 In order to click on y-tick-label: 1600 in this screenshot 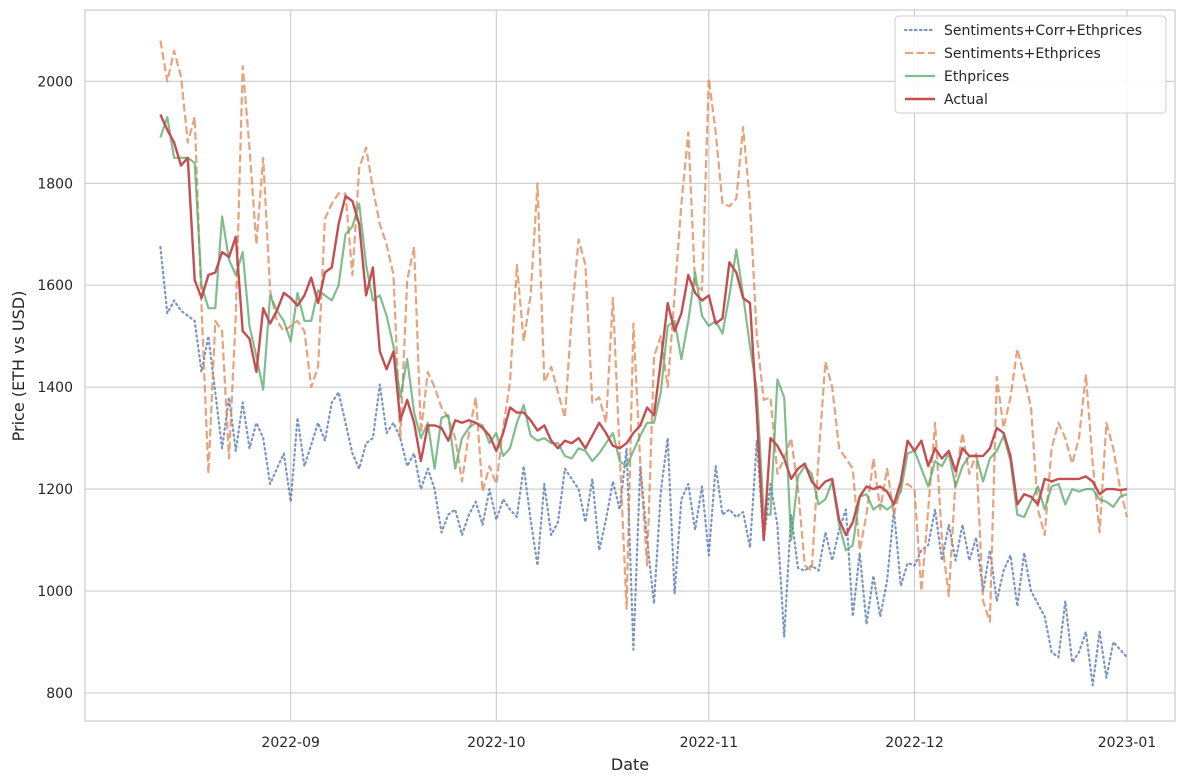, I will do `click(55, 286)`.